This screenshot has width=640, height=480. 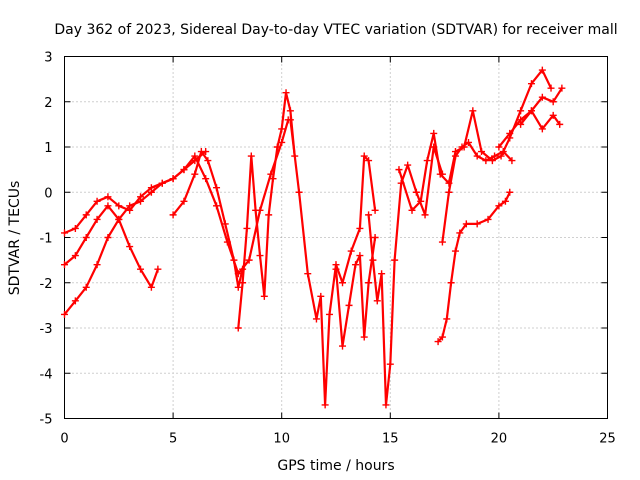 I want to click on y-tick-label: -3, so click(x=46, y=329).